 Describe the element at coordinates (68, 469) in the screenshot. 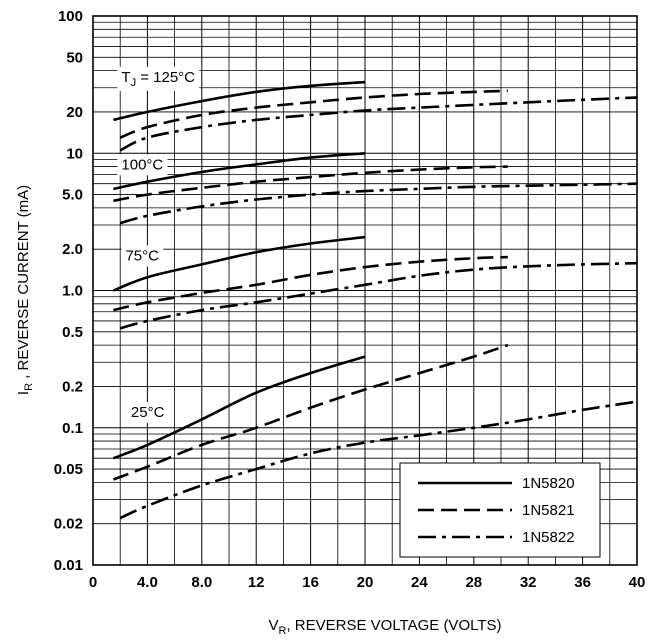

I see `y-tick-label: 0.05` at that location.